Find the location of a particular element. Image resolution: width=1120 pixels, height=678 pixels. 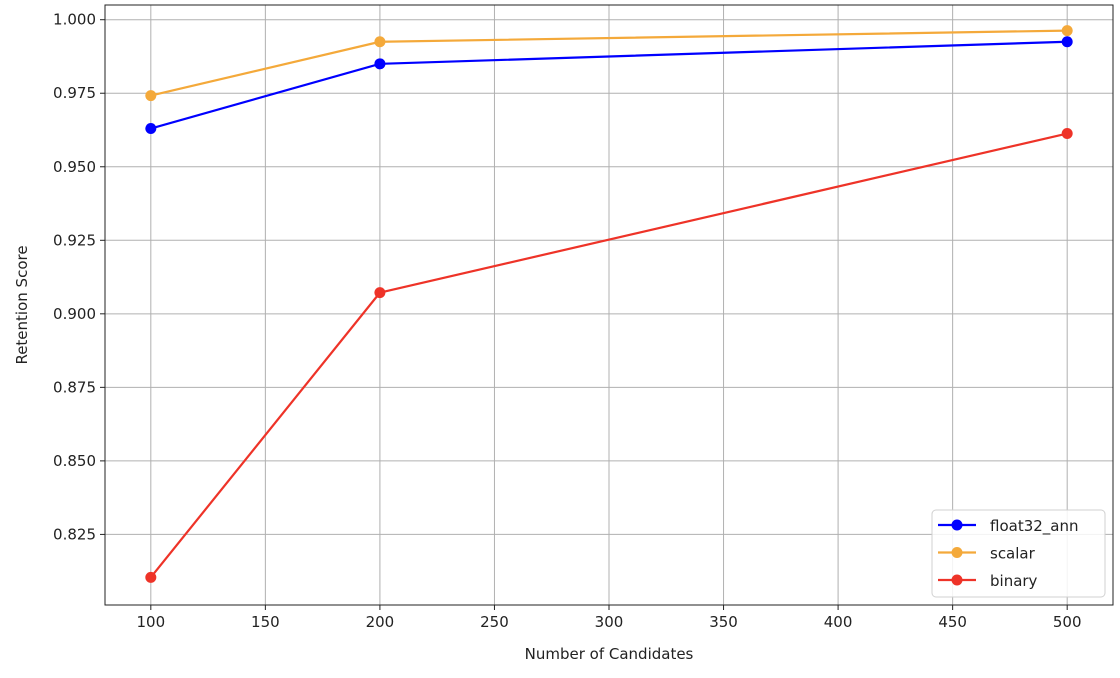

y-axis-label: Retention Score is located at coordinates (22, 304).